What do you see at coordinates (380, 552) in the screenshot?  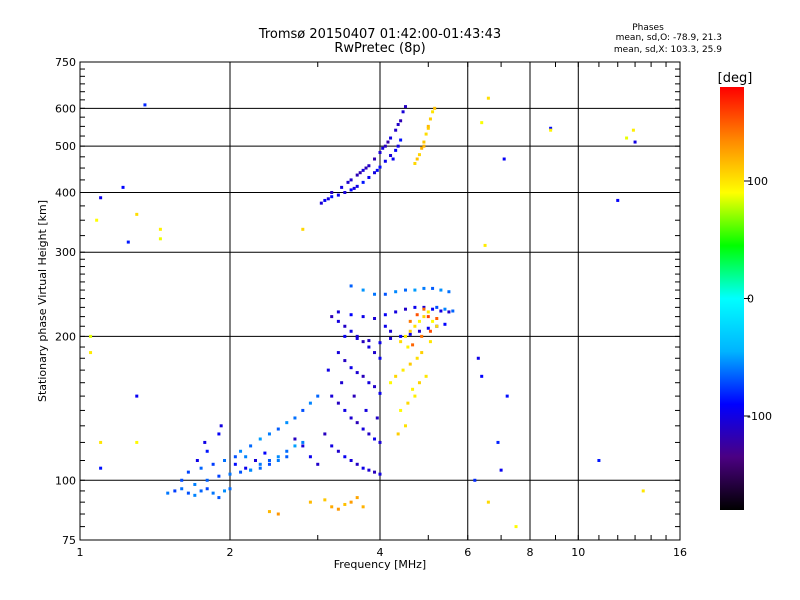 I see `x-tick-label: 4` at bounding box center [380, 552].